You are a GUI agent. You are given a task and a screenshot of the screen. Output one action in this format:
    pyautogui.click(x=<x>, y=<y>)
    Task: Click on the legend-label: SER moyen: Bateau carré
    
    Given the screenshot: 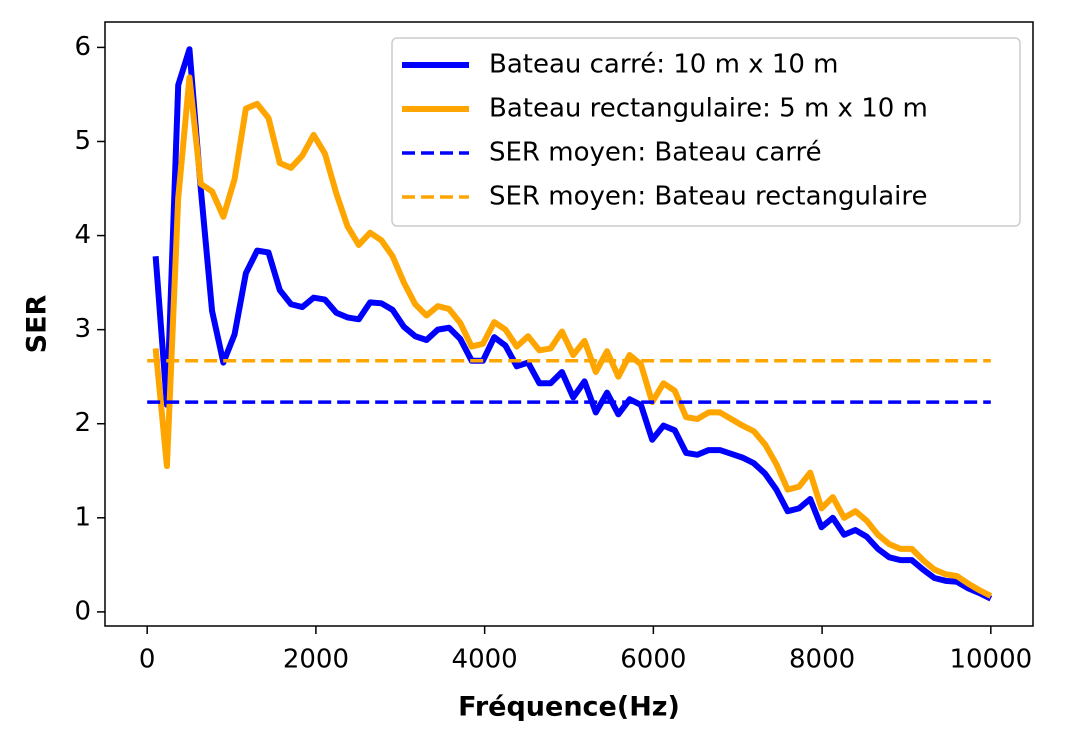 What is the action you would take?
    pyautogui.click(x=655, y=153)
    